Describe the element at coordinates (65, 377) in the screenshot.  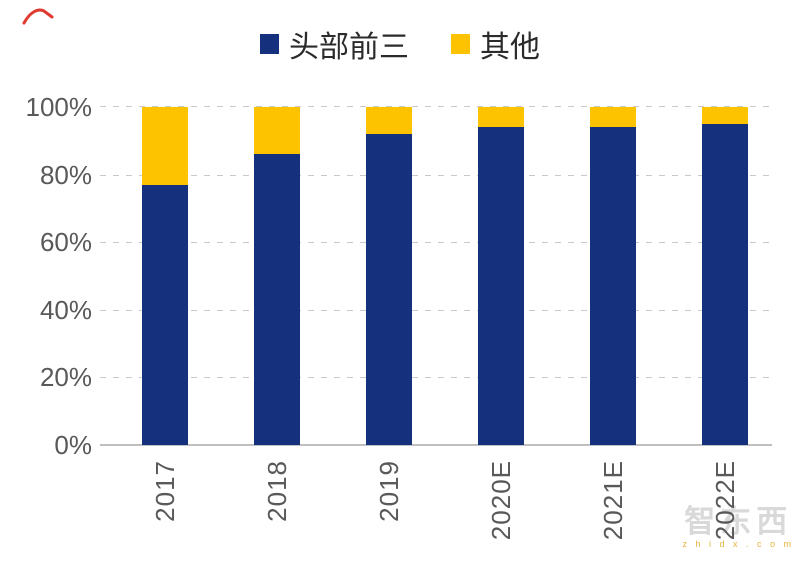
I see `y-axis-label-20: 20%` at that location.